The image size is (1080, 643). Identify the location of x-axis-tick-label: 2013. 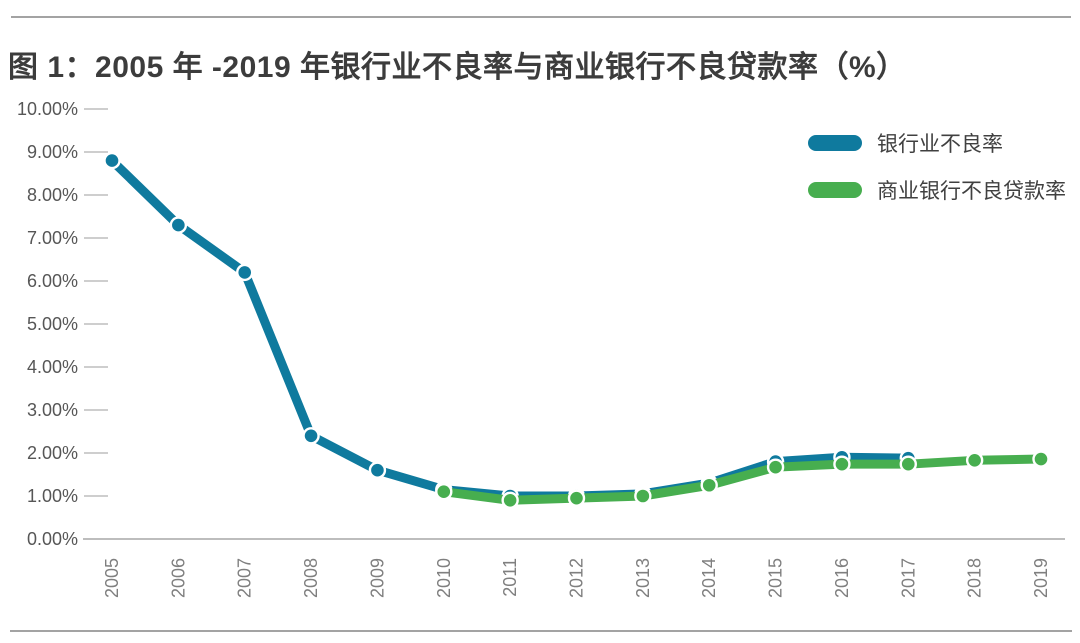
(643, 578).